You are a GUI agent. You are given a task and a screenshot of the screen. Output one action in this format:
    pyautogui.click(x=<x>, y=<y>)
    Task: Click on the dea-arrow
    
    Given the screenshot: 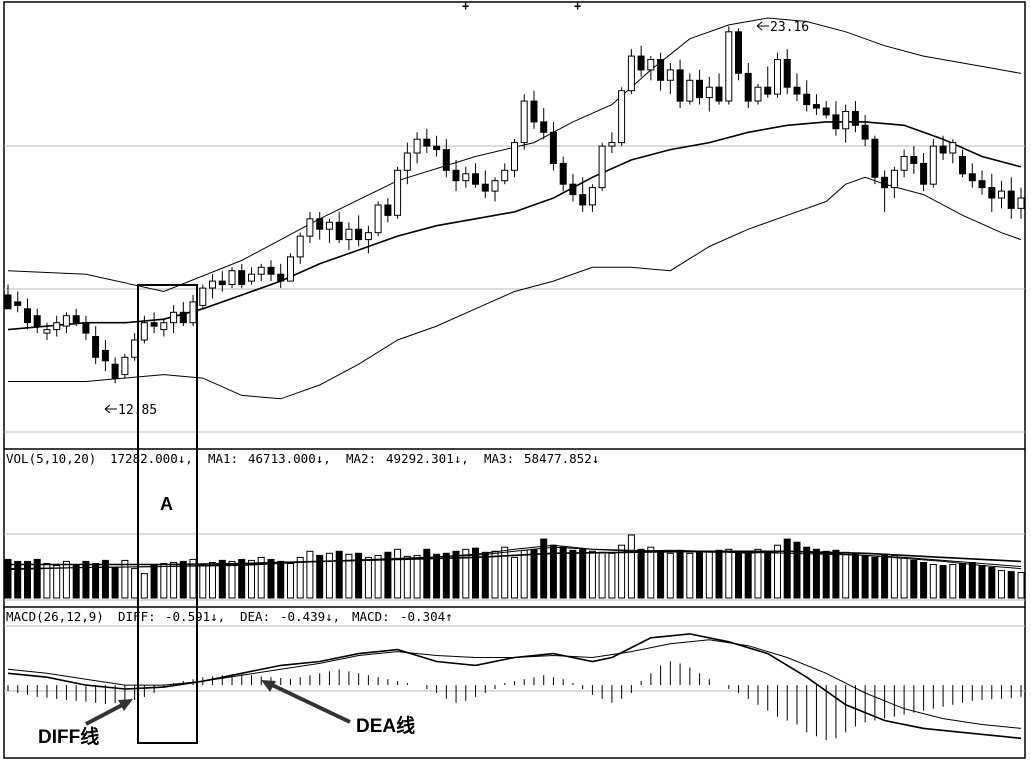 What is the action you would take?
    pyautogui.click(x=306, y=702)
    